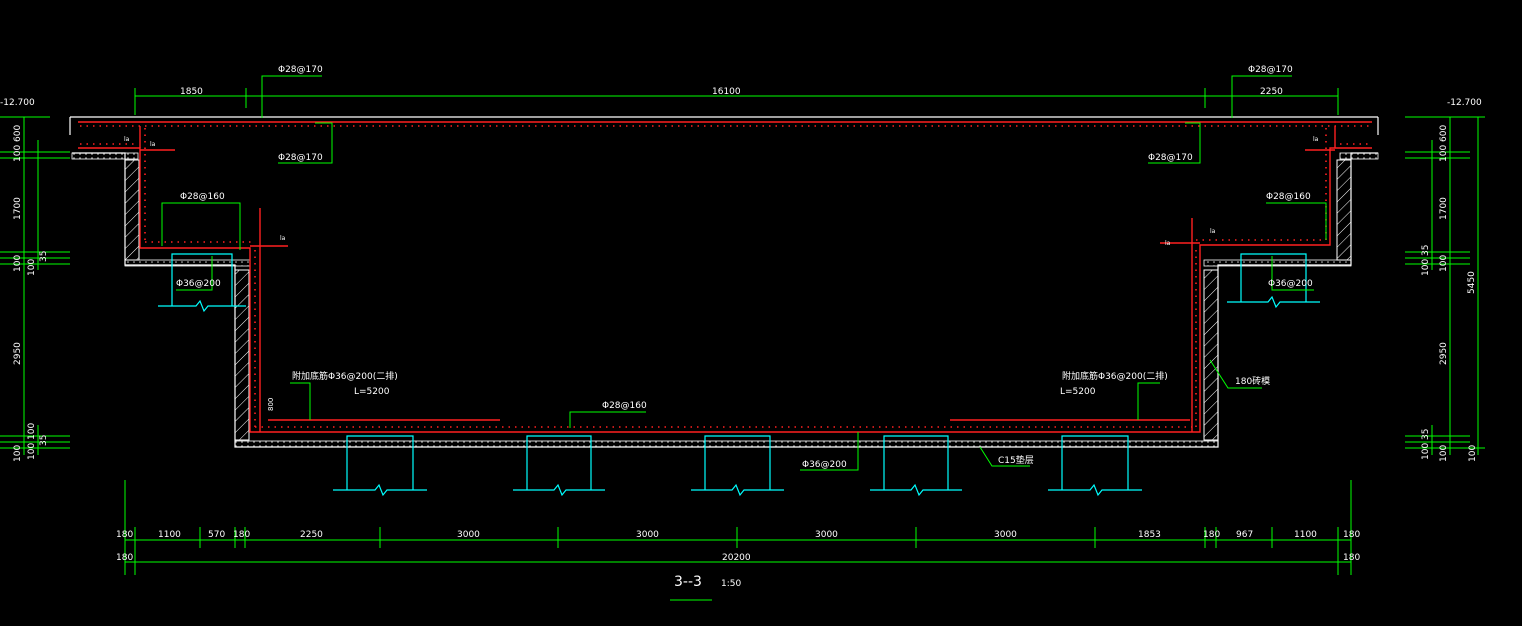  Describe the element at coordinates (18, 208) in the screenshot. I see `vdim-left: 1700` at that location.